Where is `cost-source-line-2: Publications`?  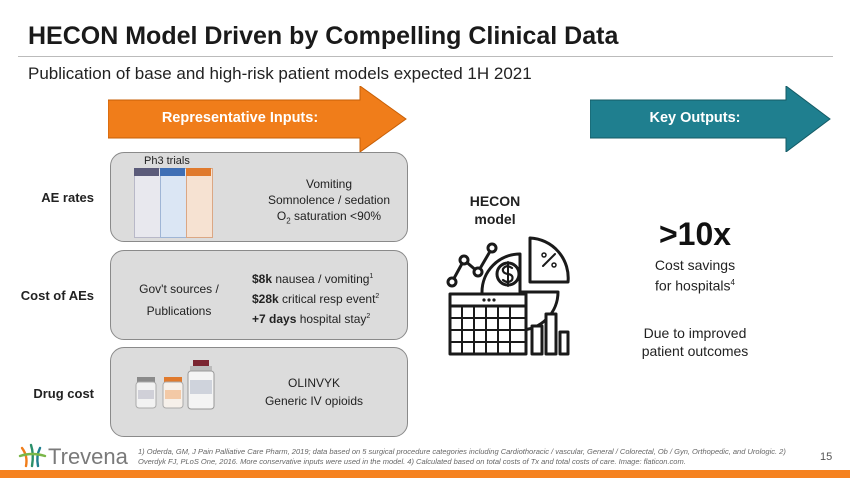 cost-source-line-2: Publications is located at coordinates (179, 311).